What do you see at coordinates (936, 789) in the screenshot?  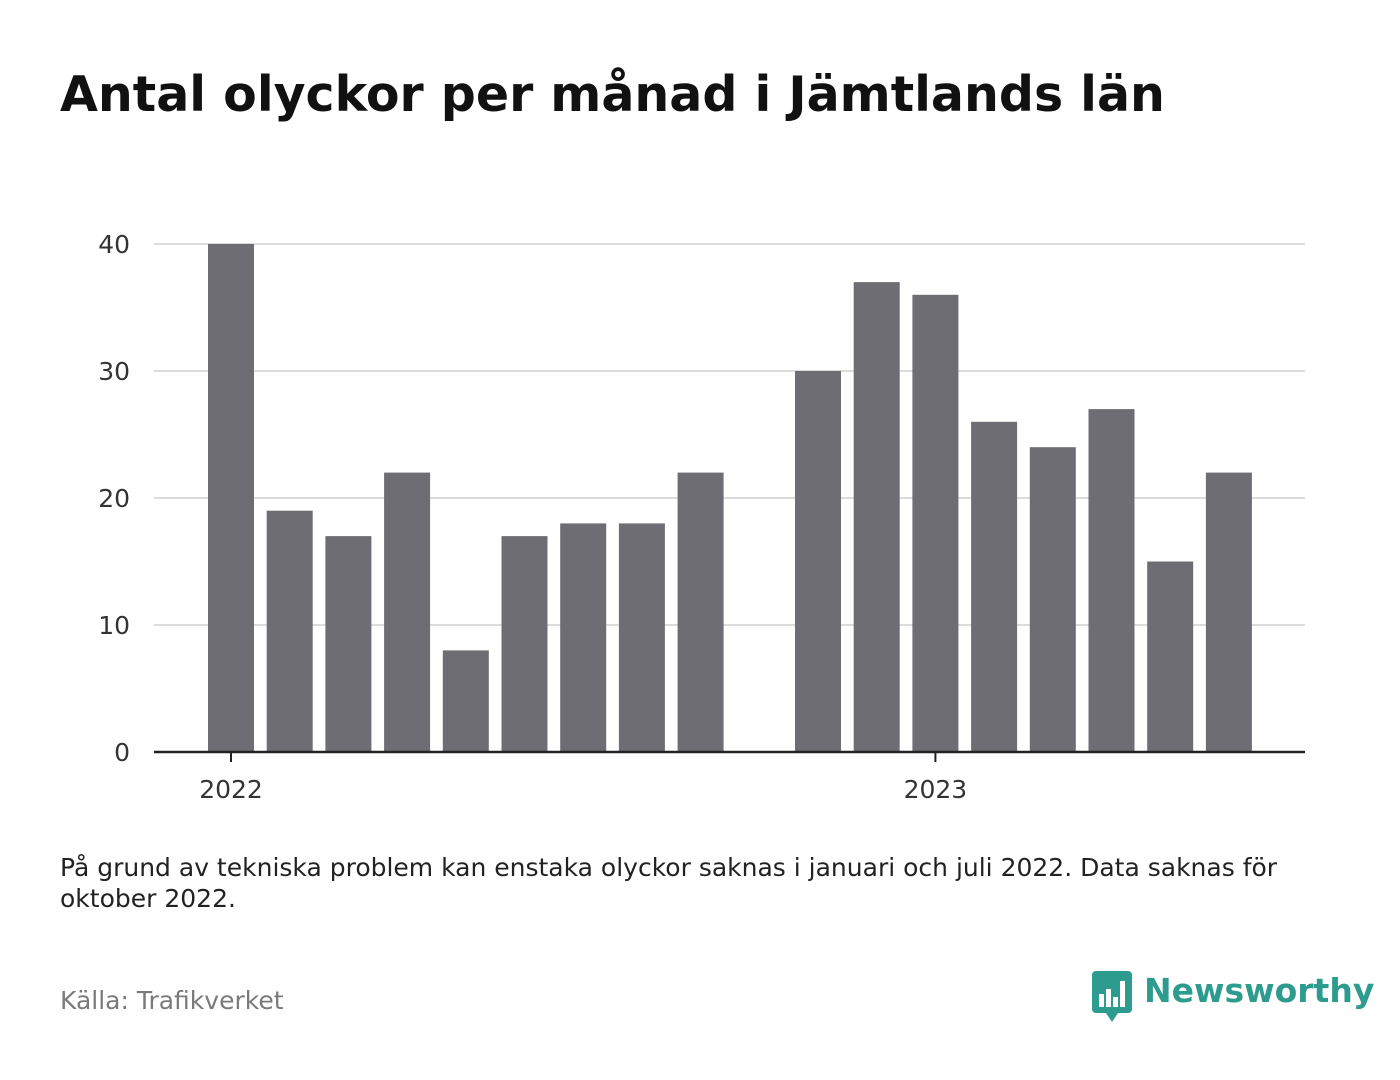 I see `x-tick-label: 2023` at bounding box center [936, 789].